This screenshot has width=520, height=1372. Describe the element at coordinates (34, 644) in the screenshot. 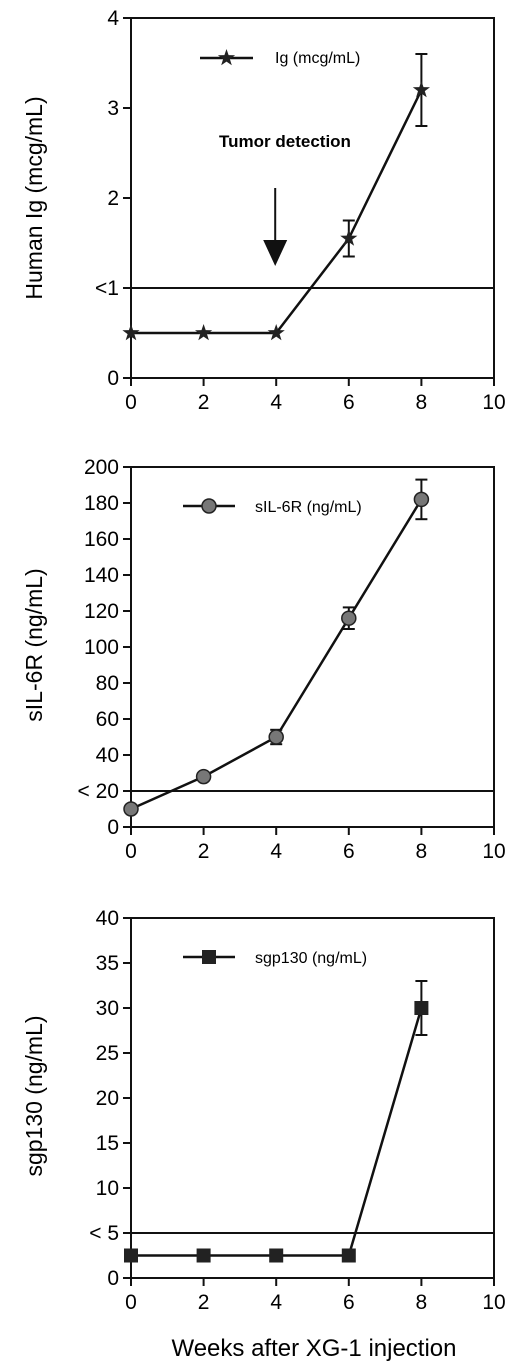

I see `y-axis-label-sil6r: sIL-6R (ng/mL)` at that location.